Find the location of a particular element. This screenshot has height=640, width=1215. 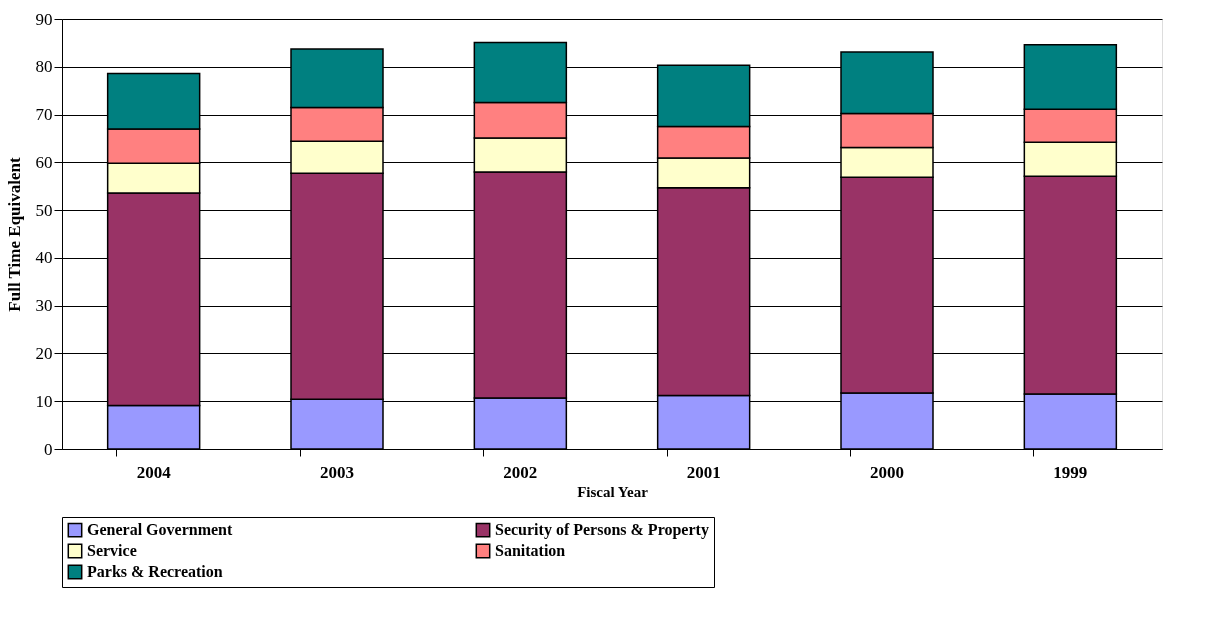

x-tick-label: 2002 is located at coordinates (520, 472).